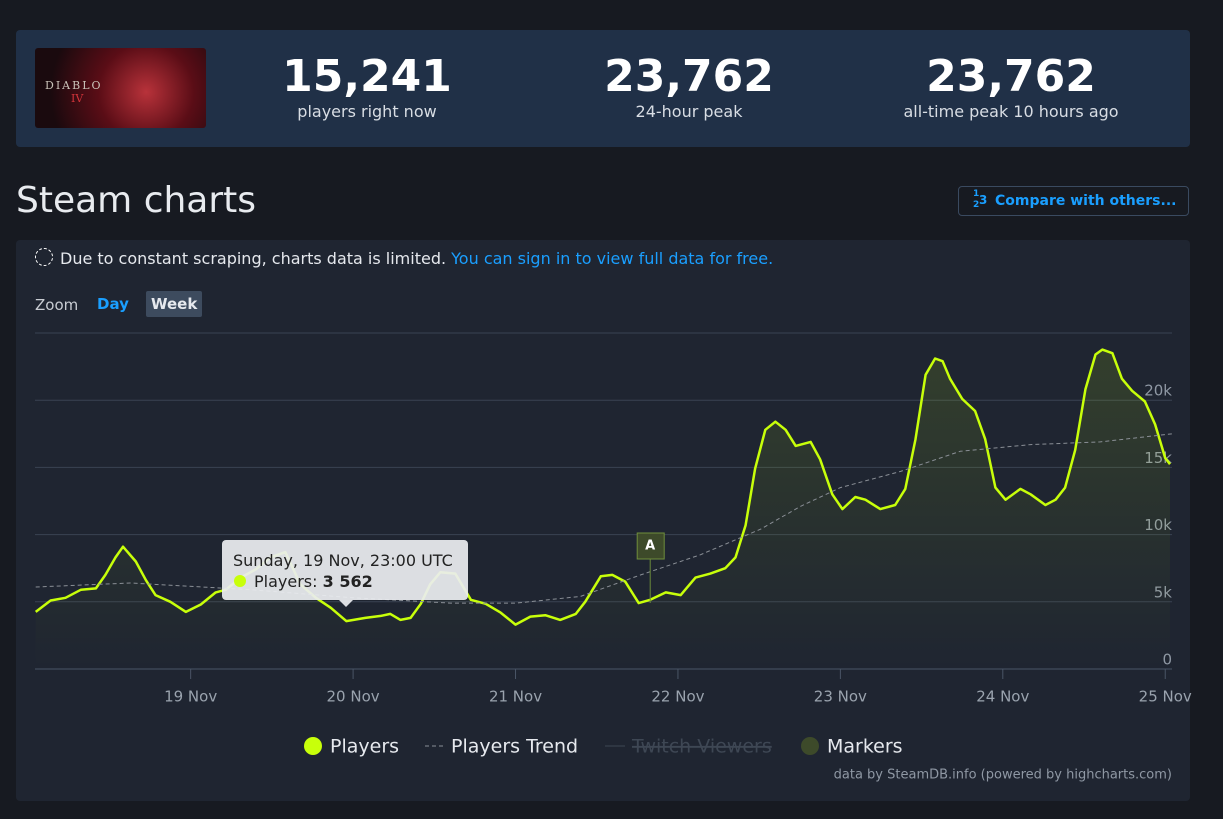 This screenshot has width=1223, height=819. Describe the element at coordinates (677, 697) in the screenshot. I see `x-tick-label: 22 Nov` at that location.